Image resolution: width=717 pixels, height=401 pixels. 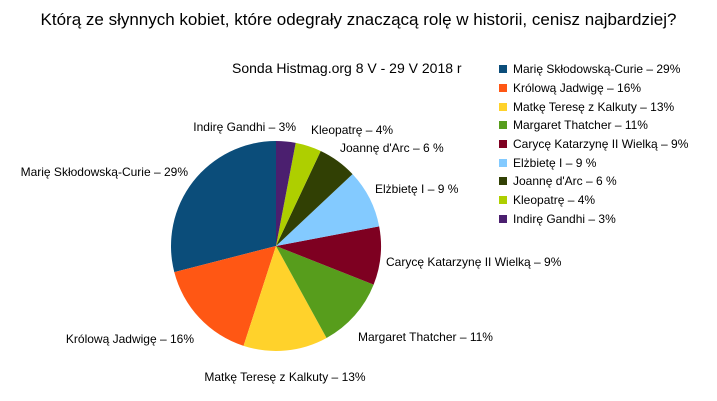 What do you see at coordinates (555, 162) in the screenshot?
I see `legend-label: Elżbietę I – 9 %` at bounding box center [555, 162].